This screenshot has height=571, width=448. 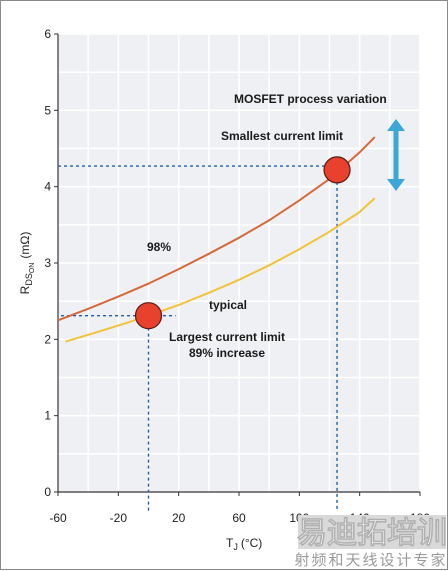 I want to click on y-tick-label: 0, so click(x=47, y=492).